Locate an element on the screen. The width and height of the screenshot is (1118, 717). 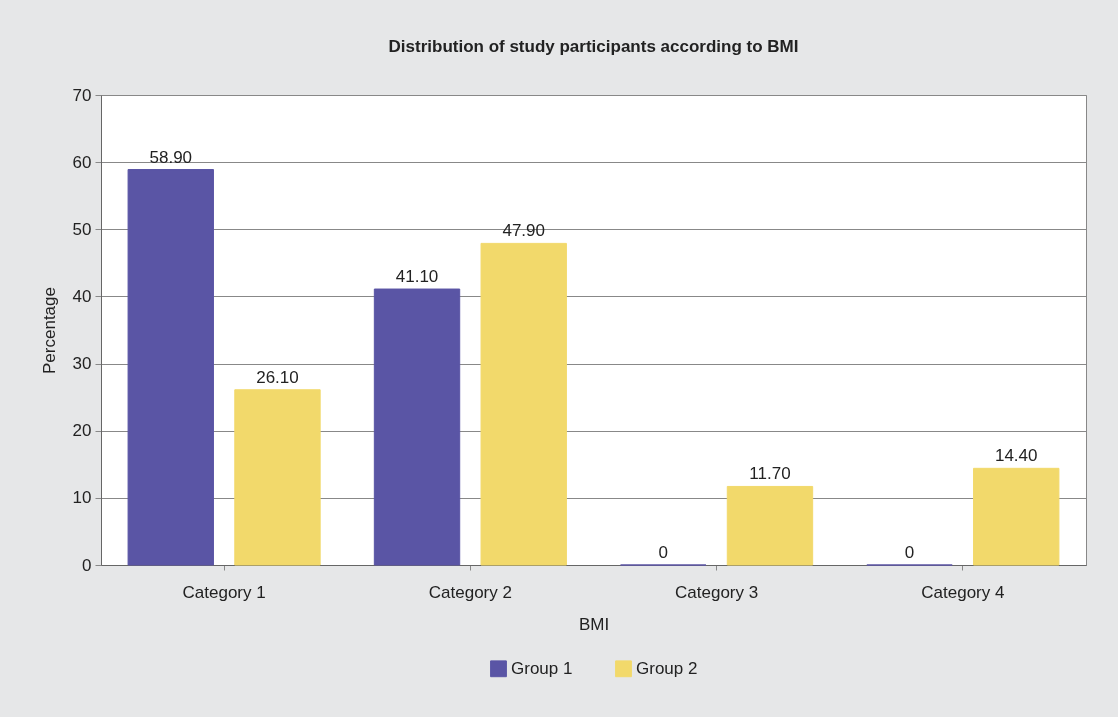
legend-label: Group 1 is located at coordinates (542, 668).